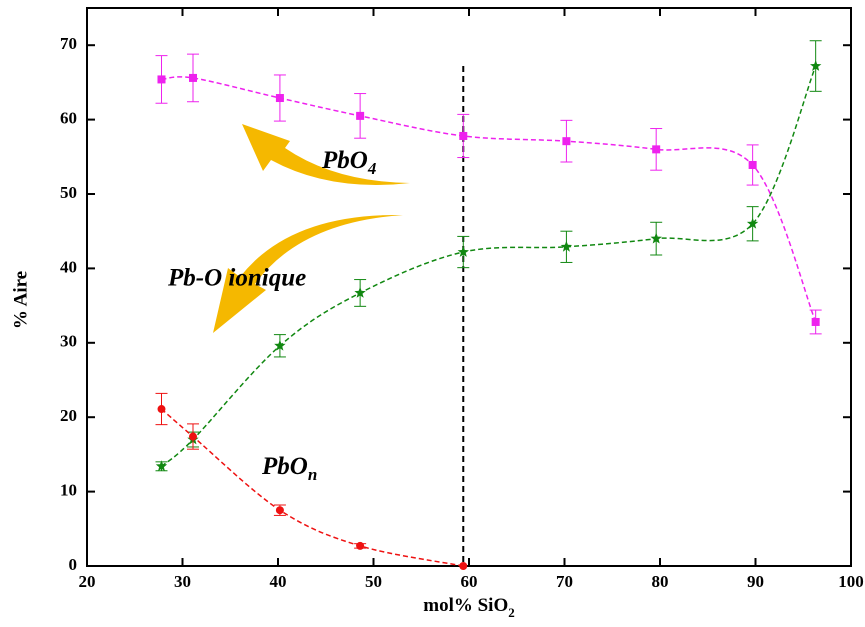 The height and width of the screenshot is (627, 865). Describe the element at coordinates (182, 581) in the screenshot. I see `x-tick-label: 30` at that location.